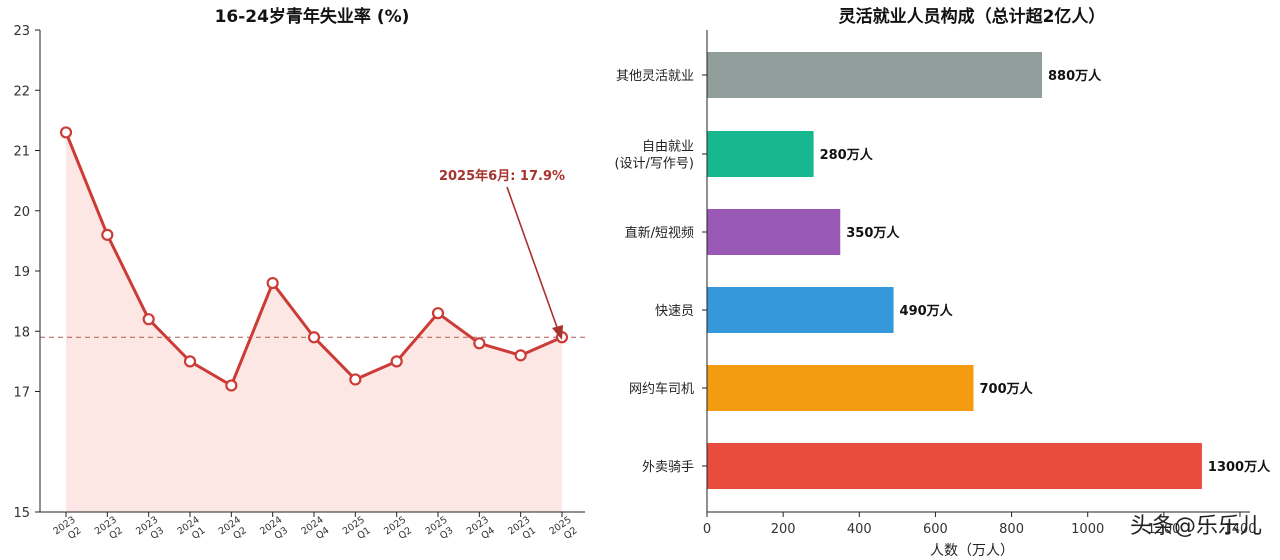 This screenshot has width=1280, height=560. I want to click on bar-chart-title: 灵活就业人员构成（总计超2亿人）, so click(972, 16).